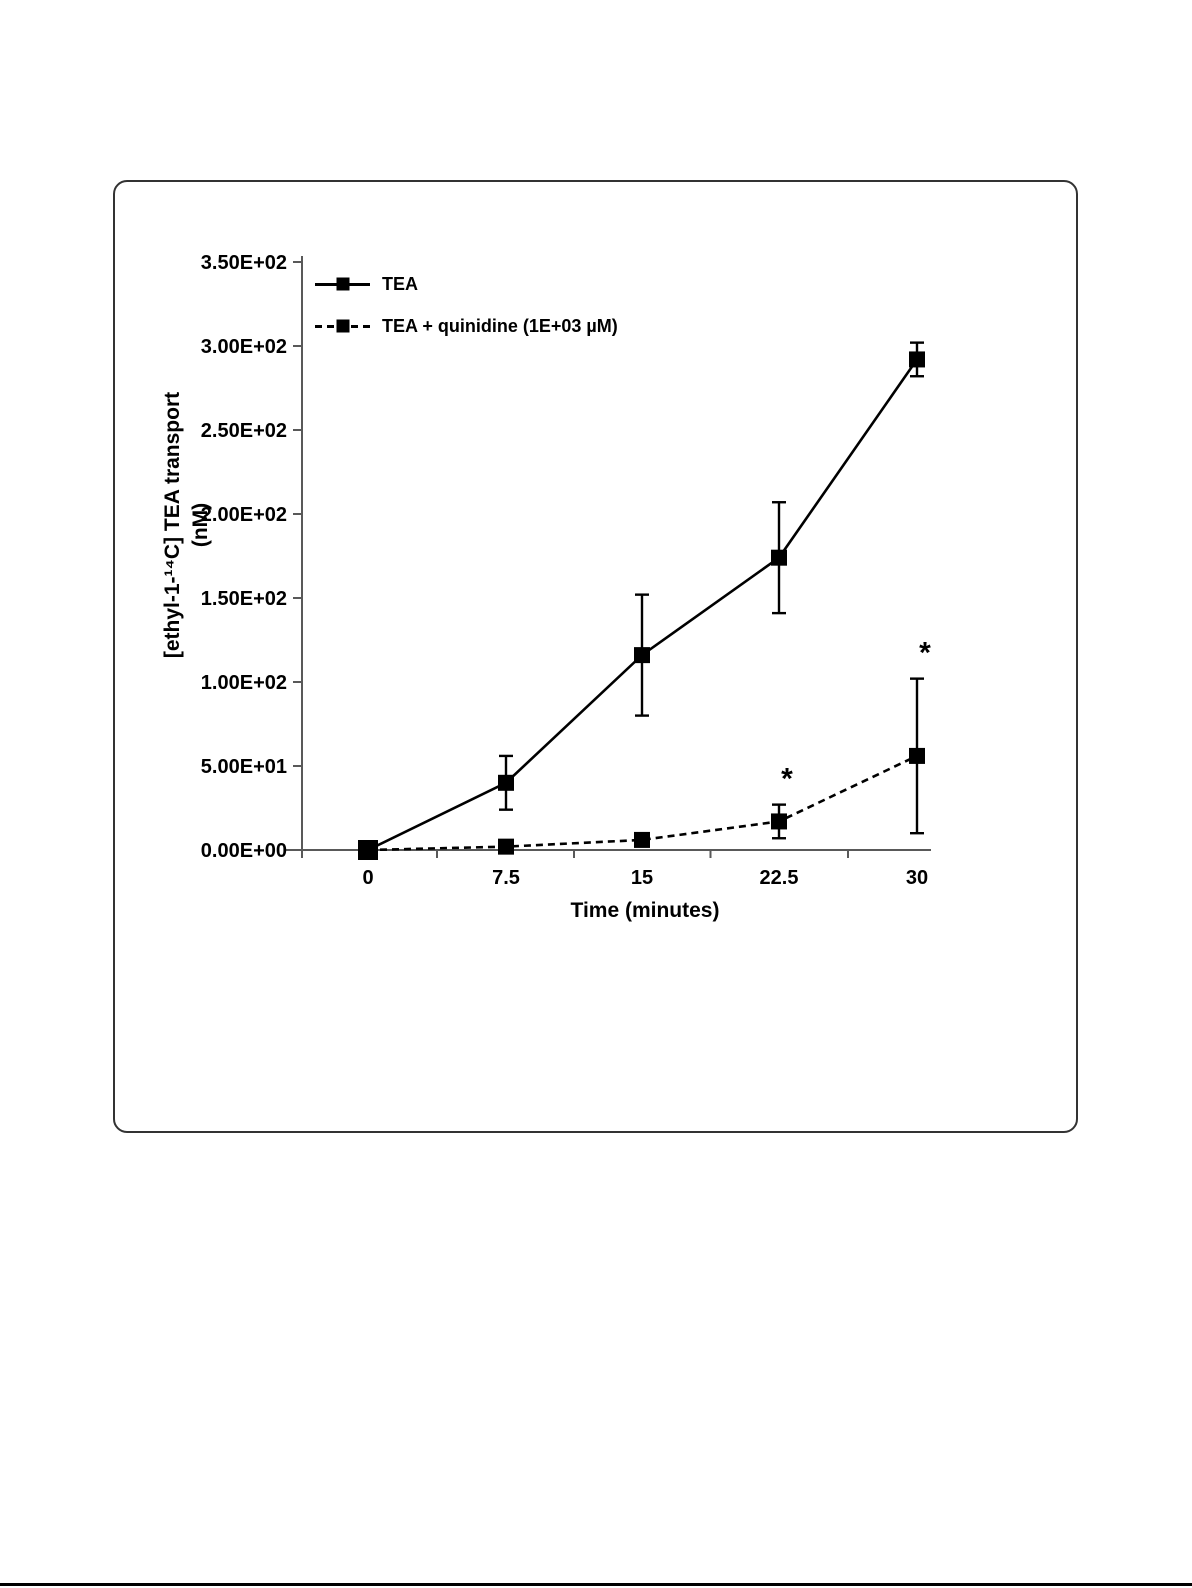 This screenshot has width=1192, height=1588. I want to click on chart-legend: TEA TEA + quinidine (1E+03 µM), so click(466, 315).